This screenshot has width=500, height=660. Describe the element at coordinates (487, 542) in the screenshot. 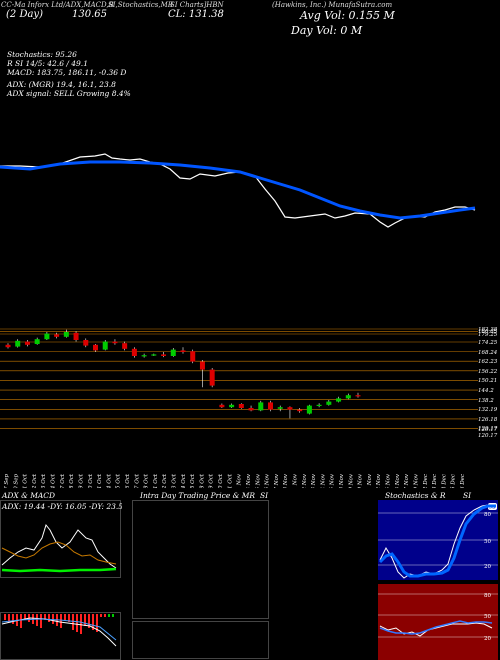

I see `stoch-level-50: 50` at that location.